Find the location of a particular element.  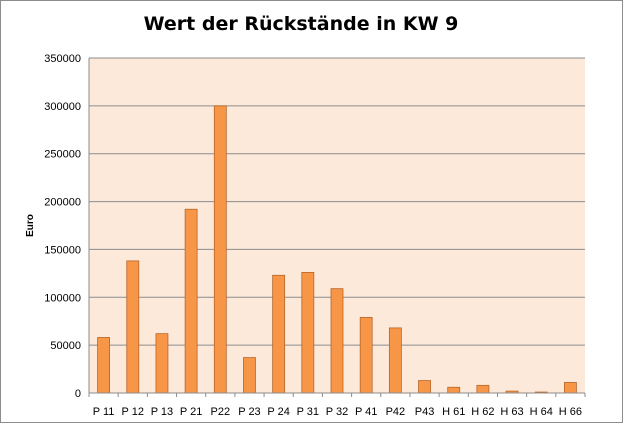

y-tick-label: 100000 is located at coordinates (62, 298).